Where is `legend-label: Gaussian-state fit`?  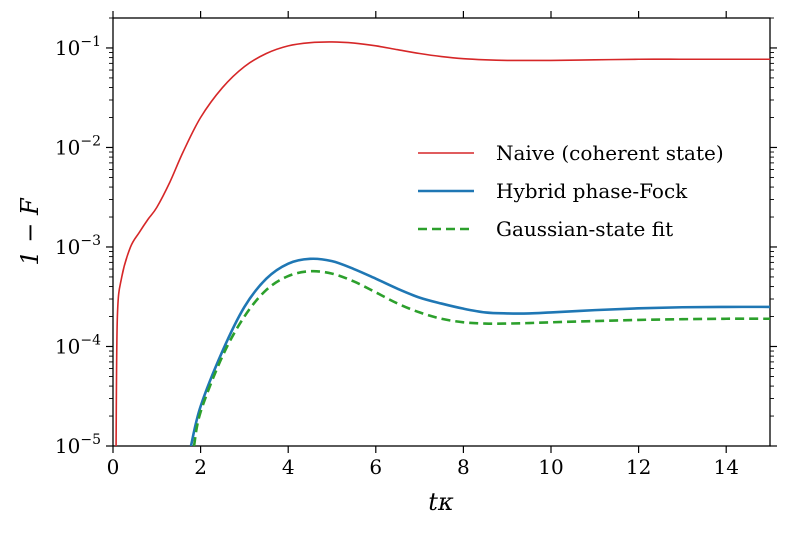 legend-label: Gaussian-state fit is located at coordinates (584, 229).